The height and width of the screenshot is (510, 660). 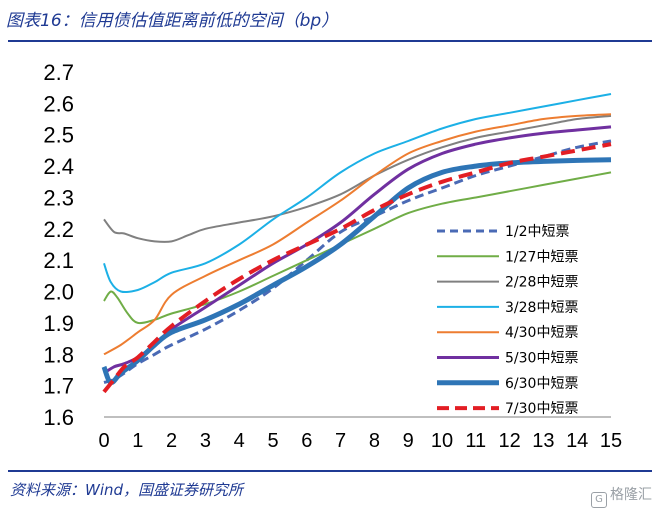 What do you see at coordinates (374, 441) in the screenshot?
I see `x-tick-label: 8` at bounding box center [374, 441].